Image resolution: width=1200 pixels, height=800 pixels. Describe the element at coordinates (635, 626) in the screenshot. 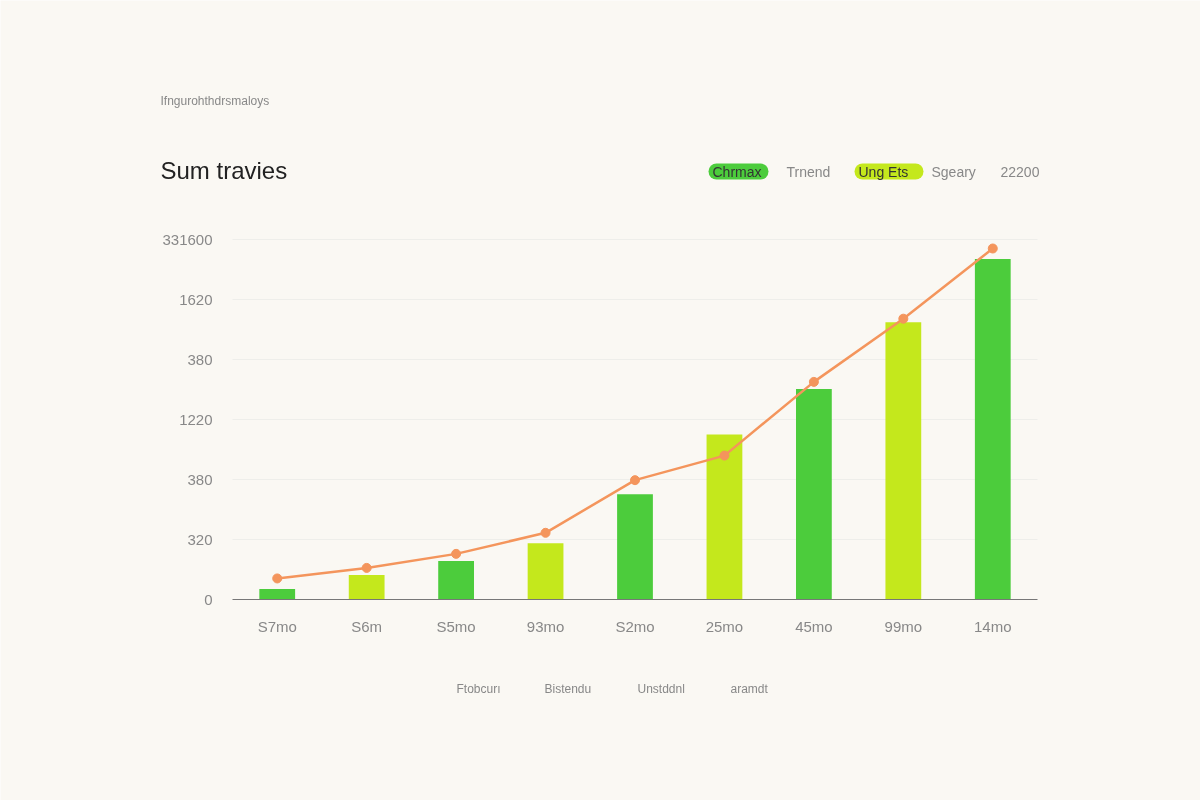

I see `x-tick-label: S2mo` at that location.